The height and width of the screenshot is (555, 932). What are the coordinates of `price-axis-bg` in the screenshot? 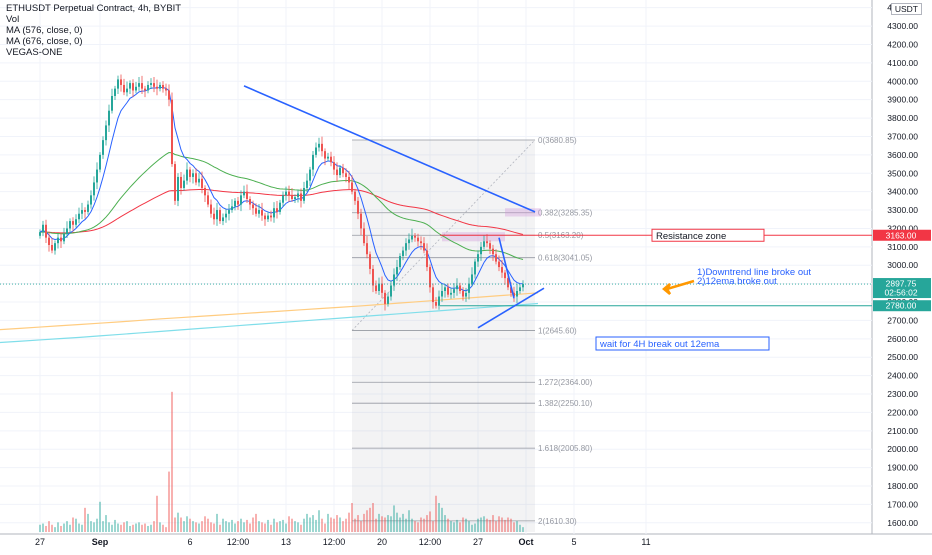 It's located at (902, 275).